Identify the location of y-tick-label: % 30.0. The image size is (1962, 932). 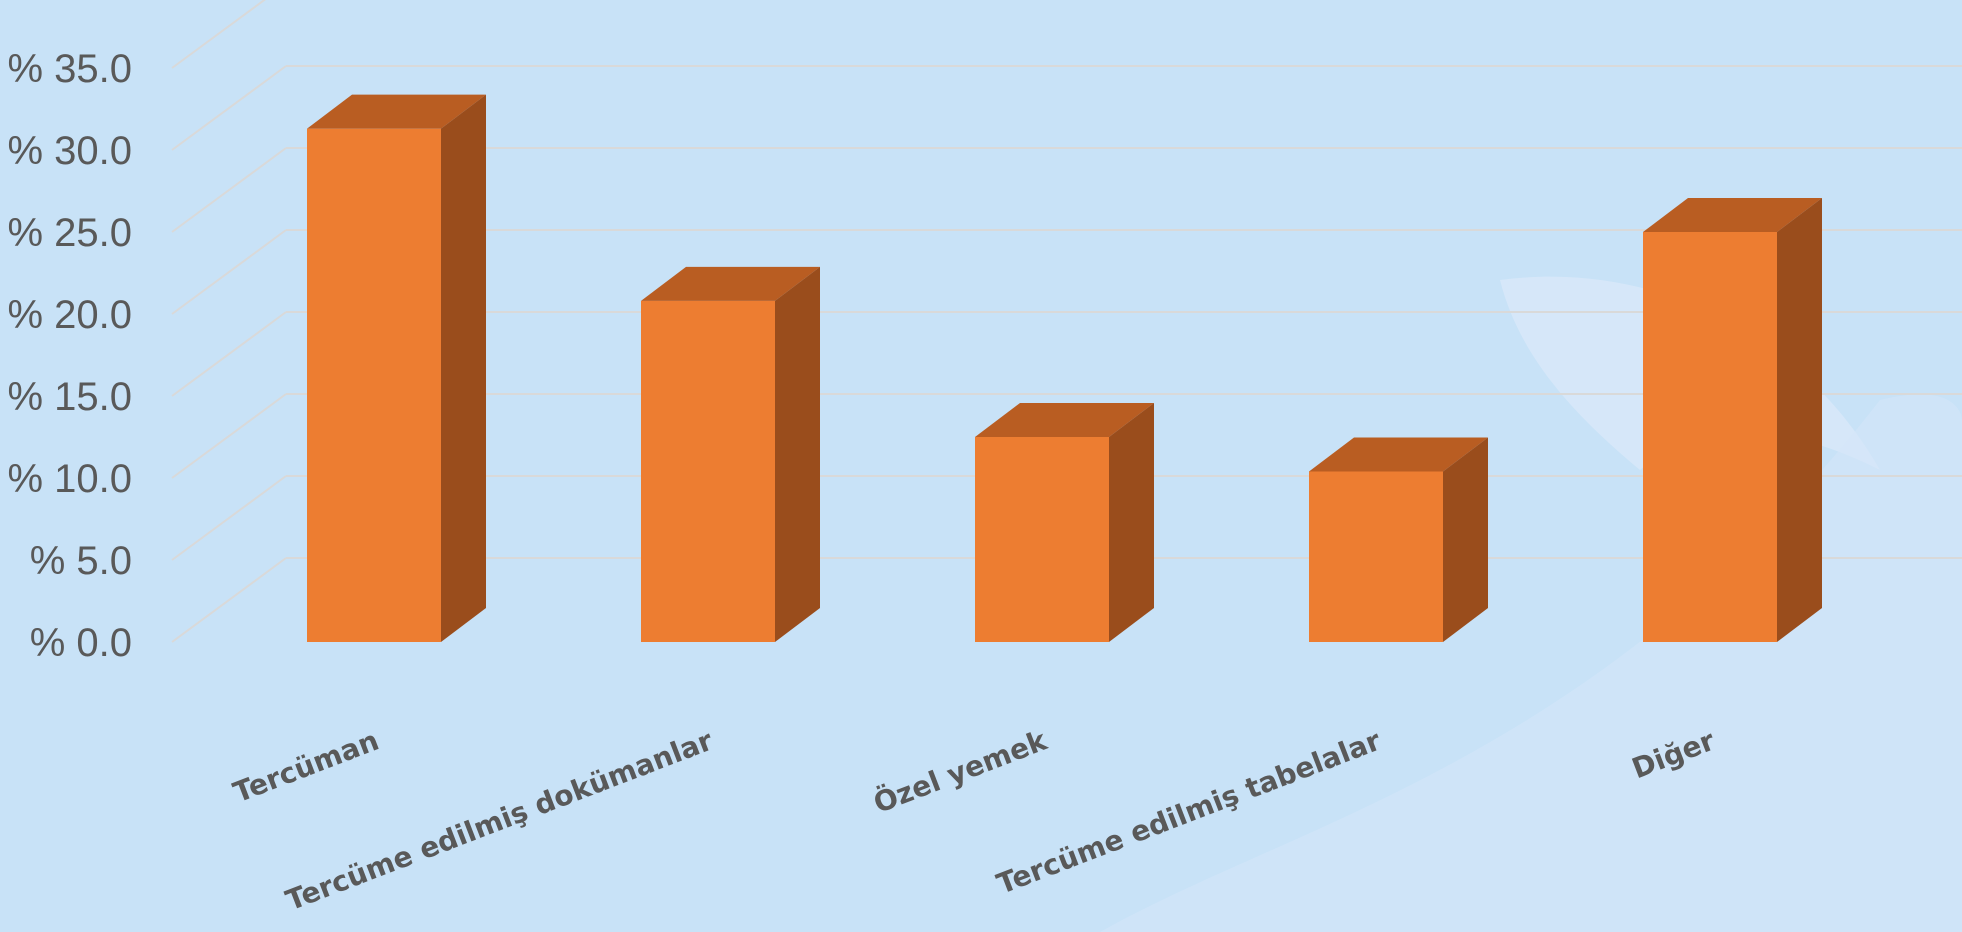
(69, 151).